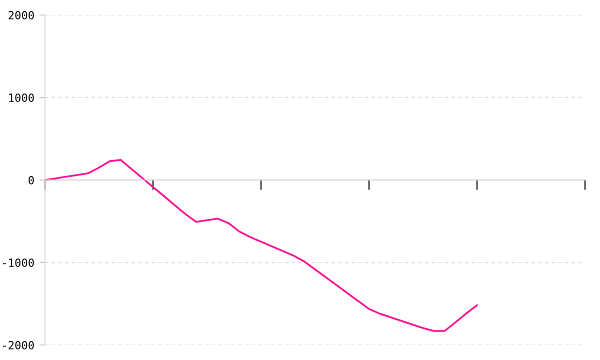 This screenshot has width=600, height=360. What do you see at coordinates (18, 345) in the screenshot?
I see `y-tick-label: -2000` at bounding box center [18, 345].